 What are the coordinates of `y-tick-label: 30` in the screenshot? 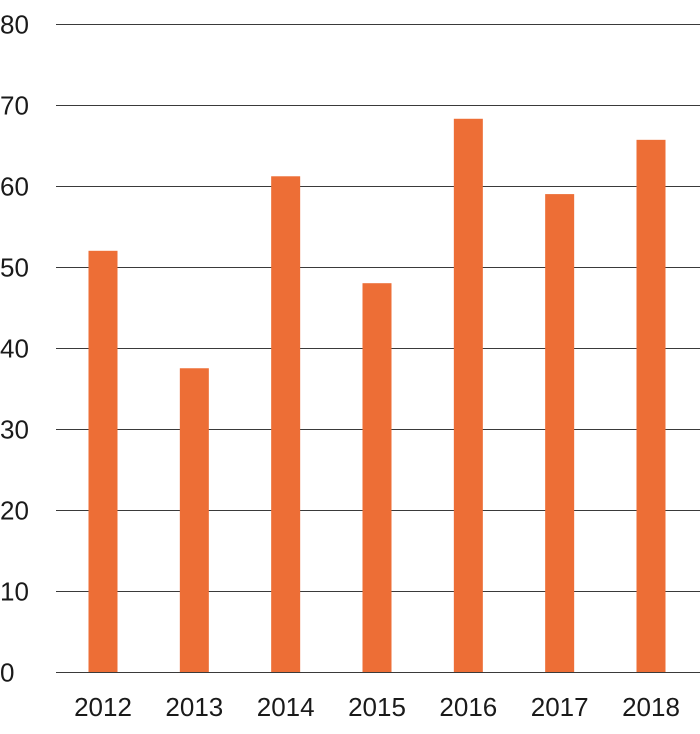 It's located at (14, 430).